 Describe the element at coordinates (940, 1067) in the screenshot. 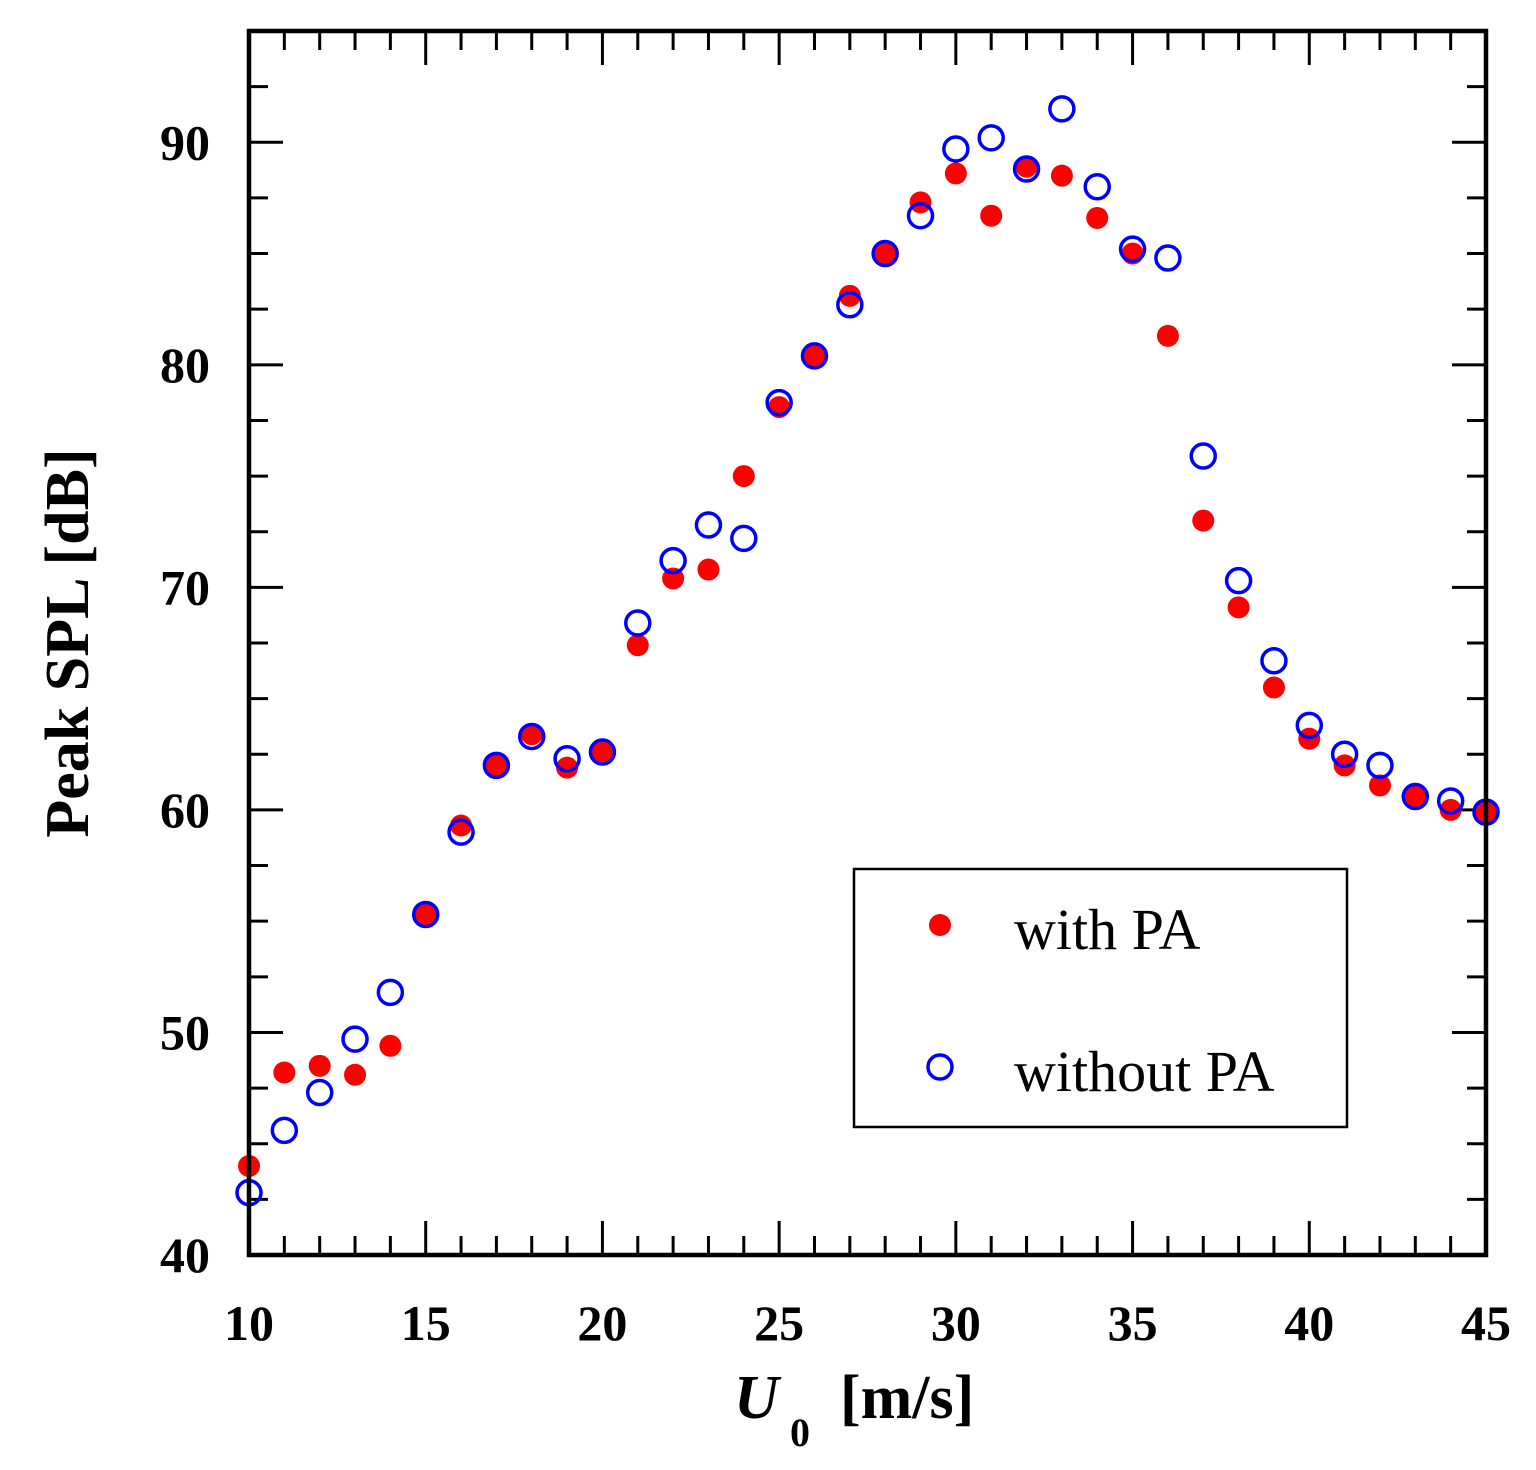

I see `legend-marker-without-pa` at that location.